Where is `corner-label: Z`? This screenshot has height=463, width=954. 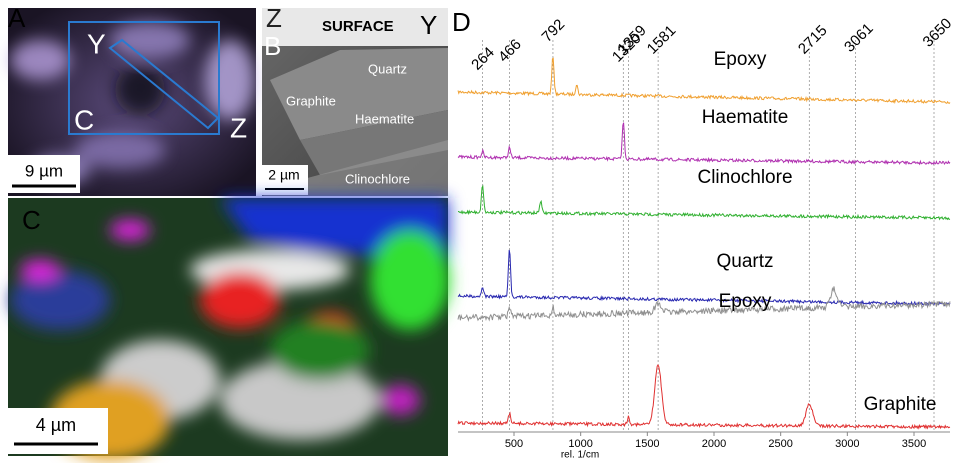 corner-label: Z is located at coordinates (274, 18).